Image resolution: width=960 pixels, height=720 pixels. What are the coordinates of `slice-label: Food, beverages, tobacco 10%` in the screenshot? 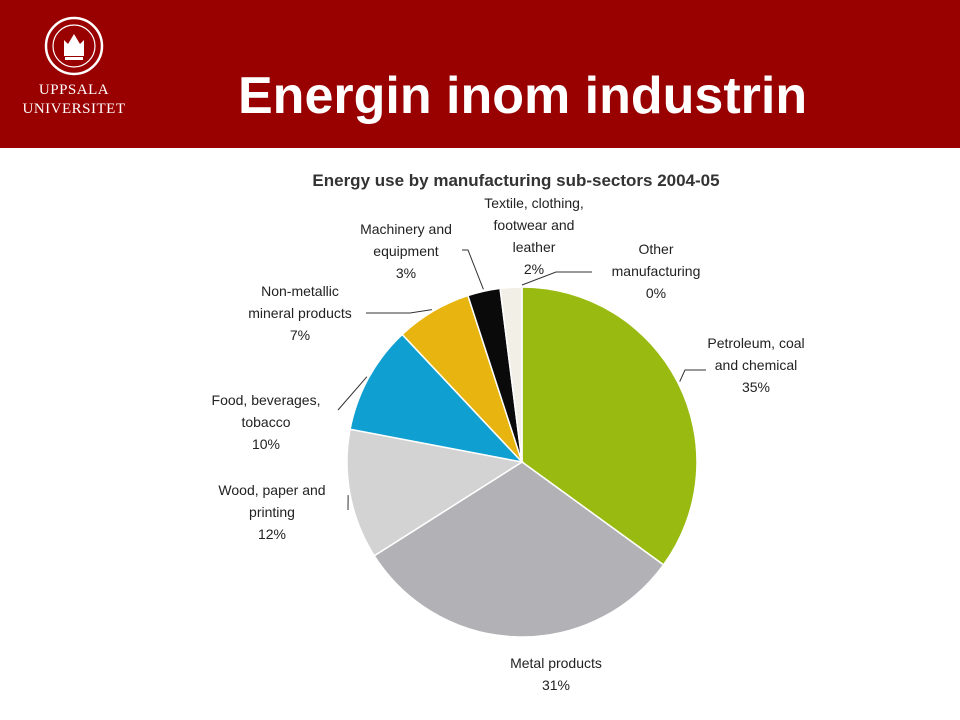 It's located at (266, 422).